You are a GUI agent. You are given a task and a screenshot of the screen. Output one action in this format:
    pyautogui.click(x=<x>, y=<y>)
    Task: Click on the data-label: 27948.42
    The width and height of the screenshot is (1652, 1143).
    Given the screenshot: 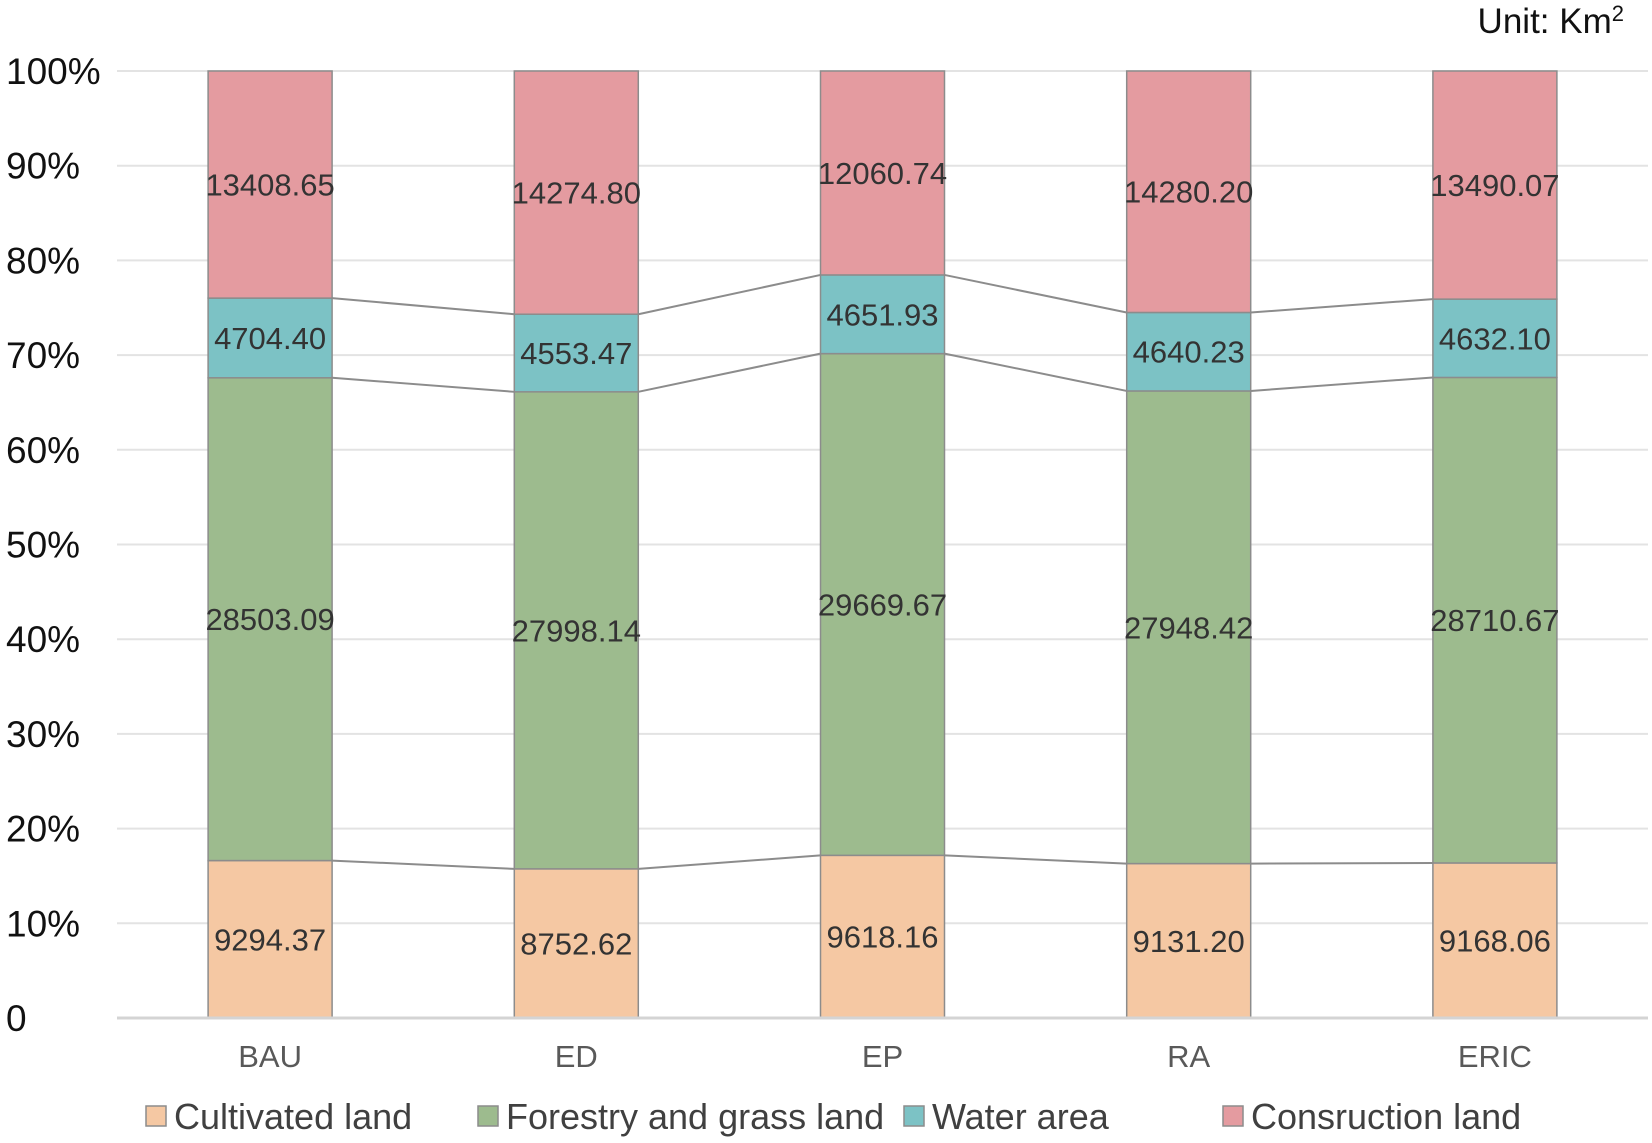 What is the action you would take?
    pyautogui.click(x=1188, y=627)
    